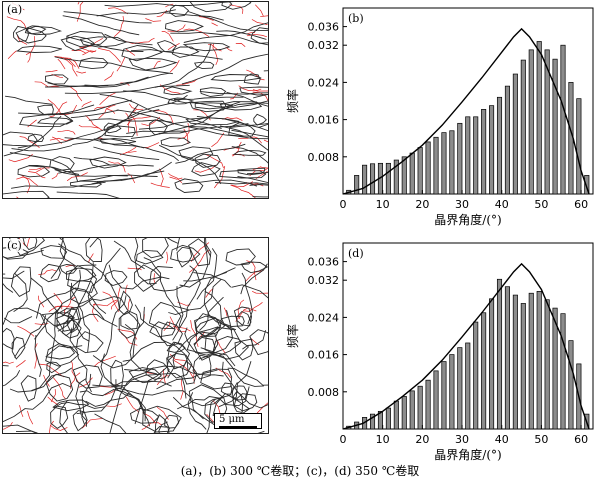 The image size is (600, 484). Describe the element at coordinates (502, 204) in the screenshot. I see `x-tick-label: 40` at that location.